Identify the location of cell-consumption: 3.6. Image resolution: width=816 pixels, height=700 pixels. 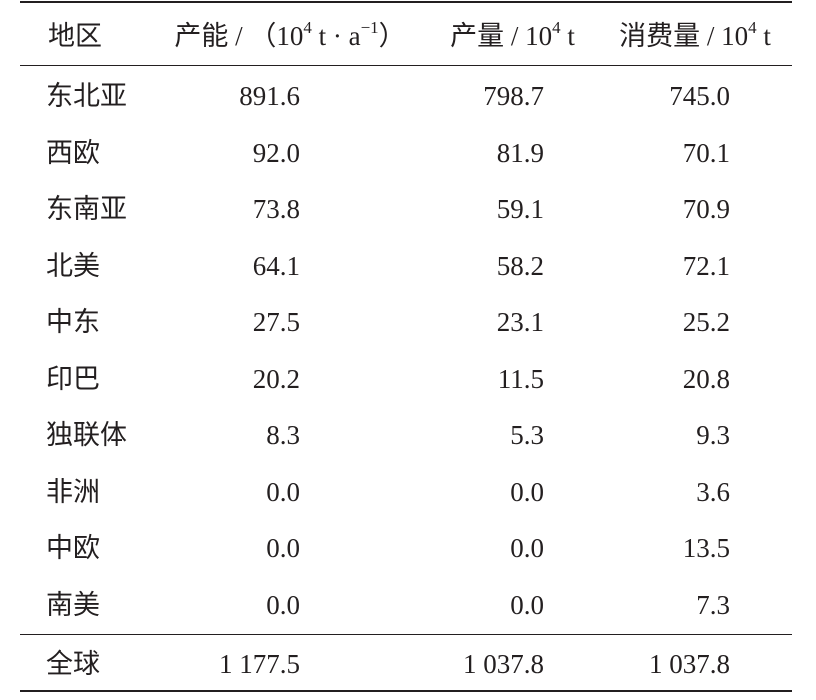
(713, 492).